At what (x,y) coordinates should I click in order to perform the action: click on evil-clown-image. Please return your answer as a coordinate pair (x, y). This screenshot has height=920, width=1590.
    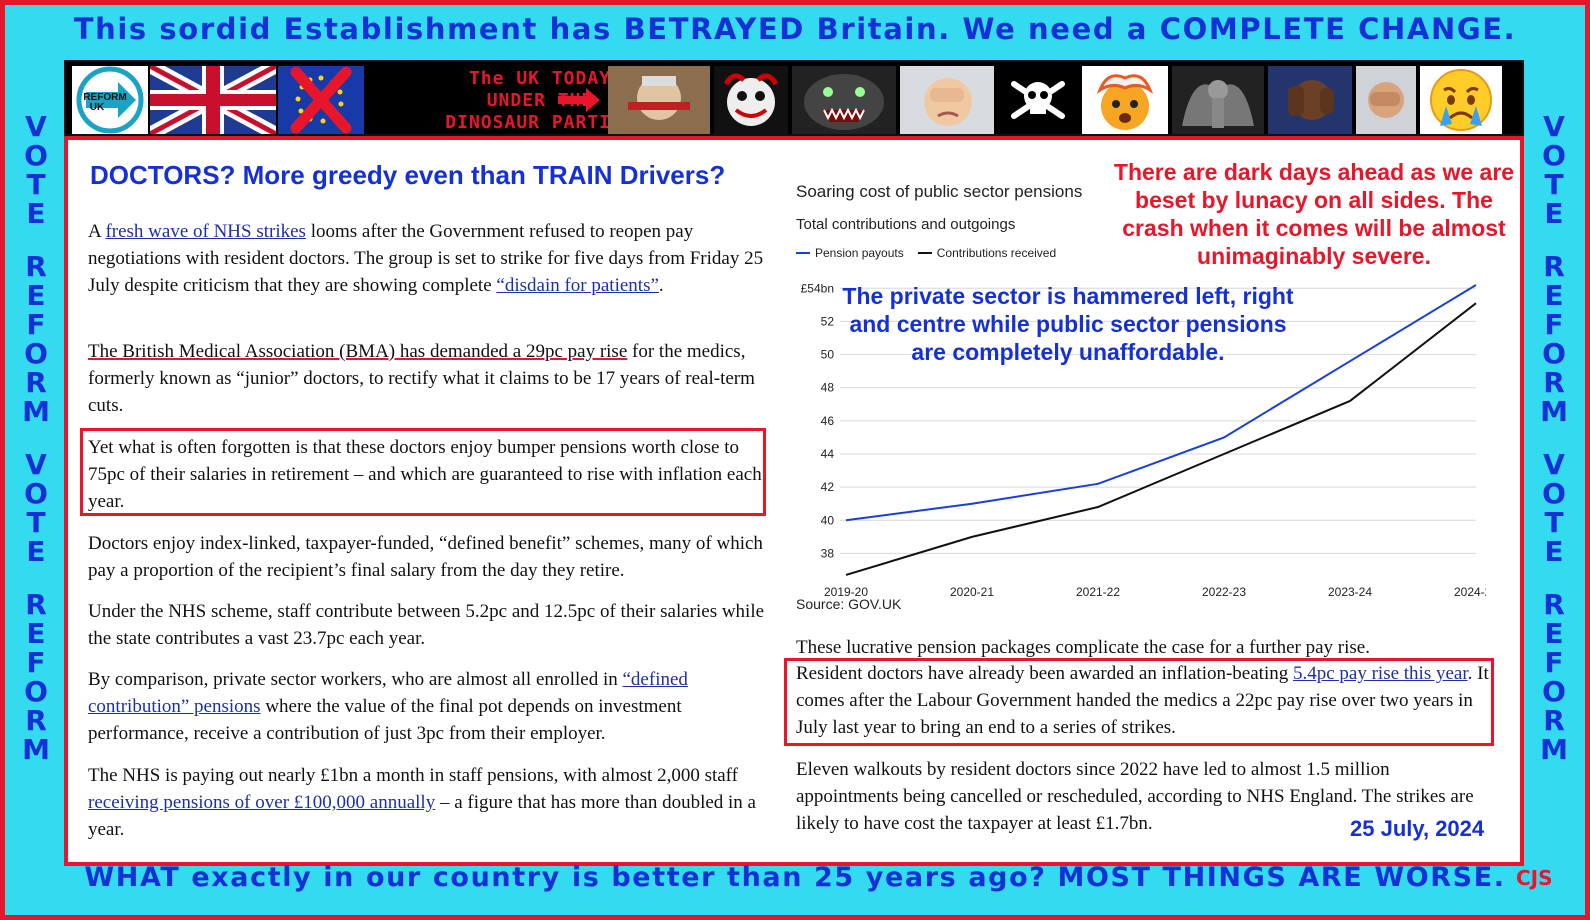
    Looking at the image, I should click on (751, 100).